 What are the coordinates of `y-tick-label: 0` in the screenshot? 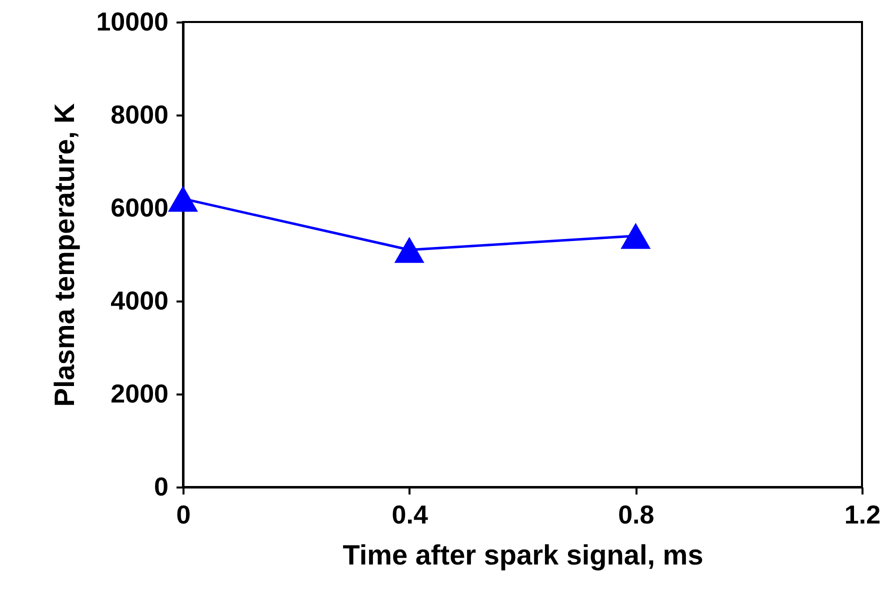 It's located at (161, 487).